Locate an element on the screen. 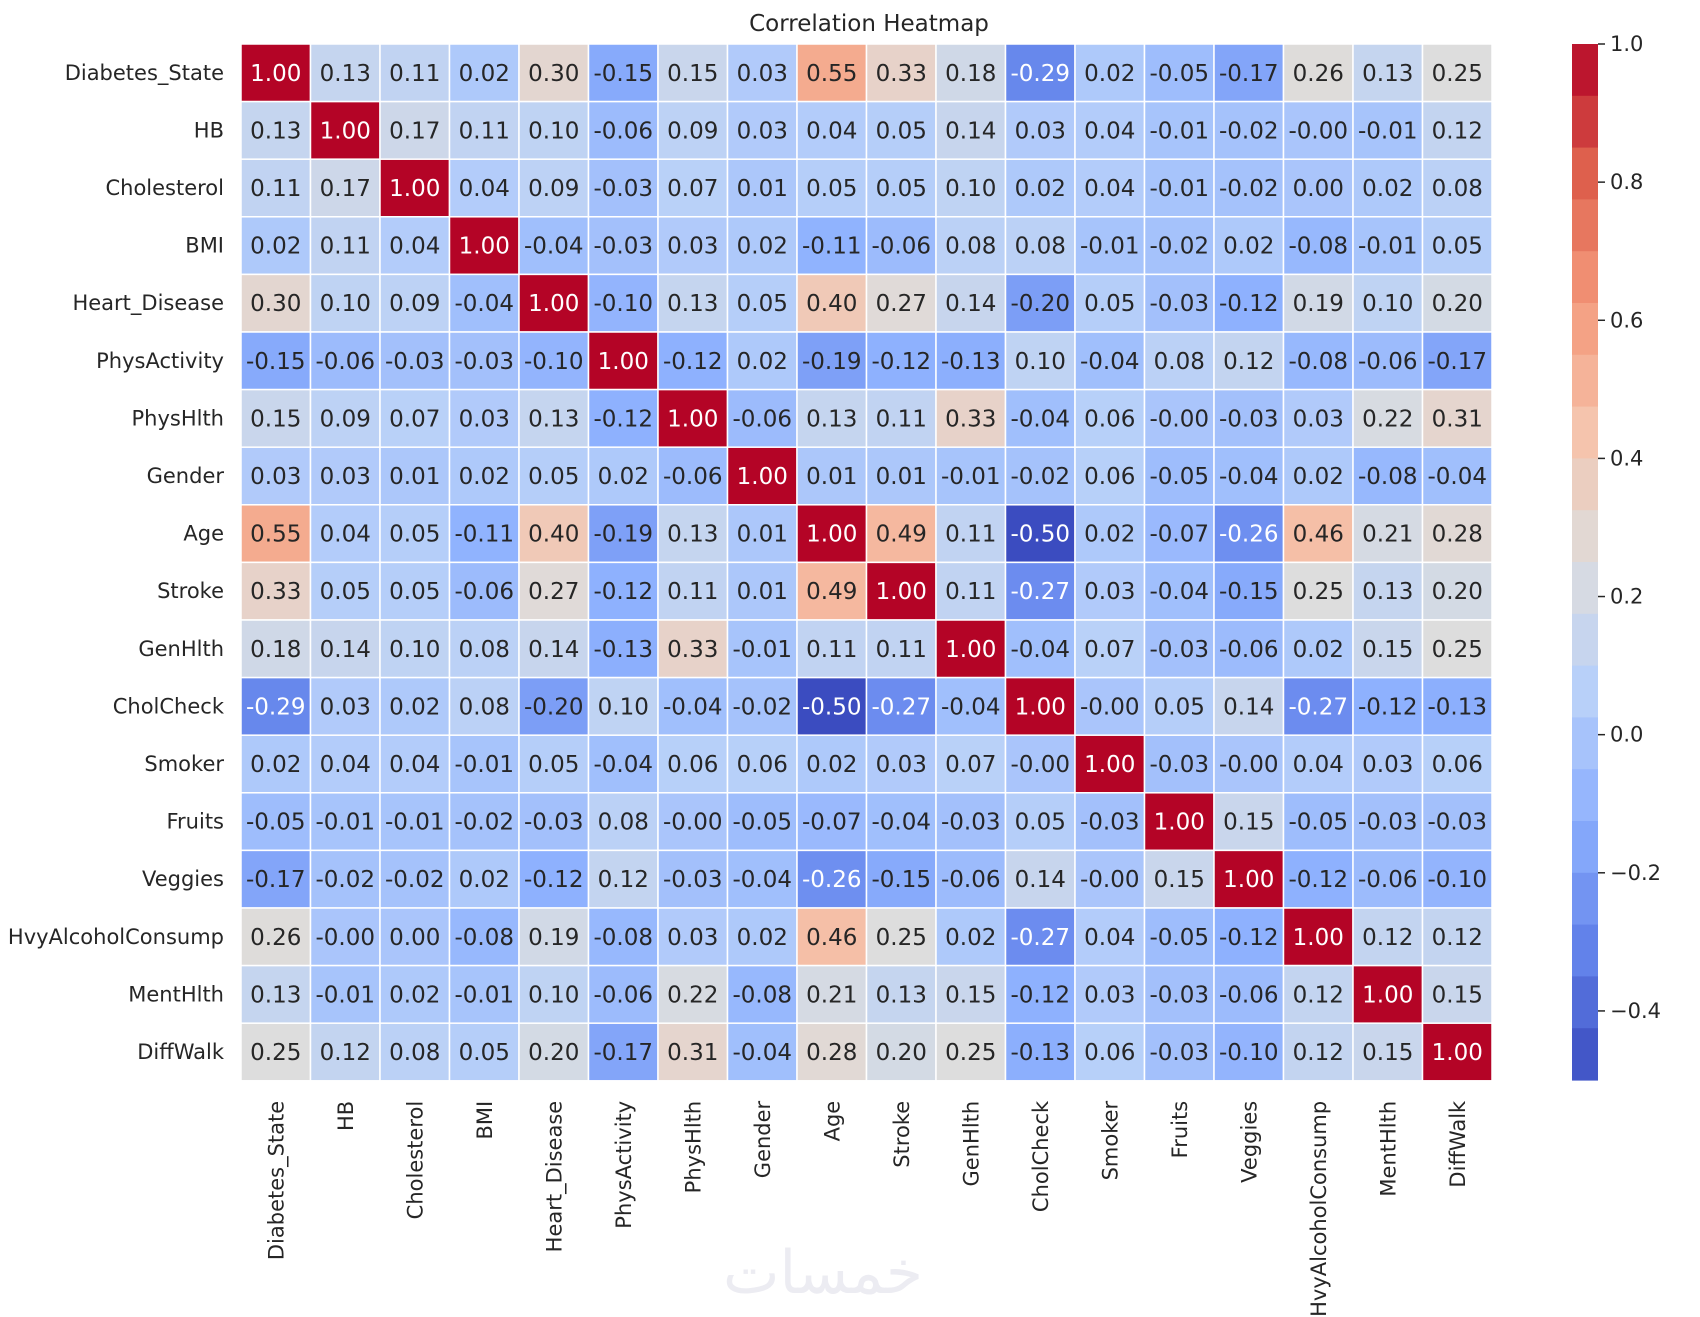 The width and height of the screenshot is (1700, 1317). cell-value-label: 0.21 is located at coordinates (831, 995).